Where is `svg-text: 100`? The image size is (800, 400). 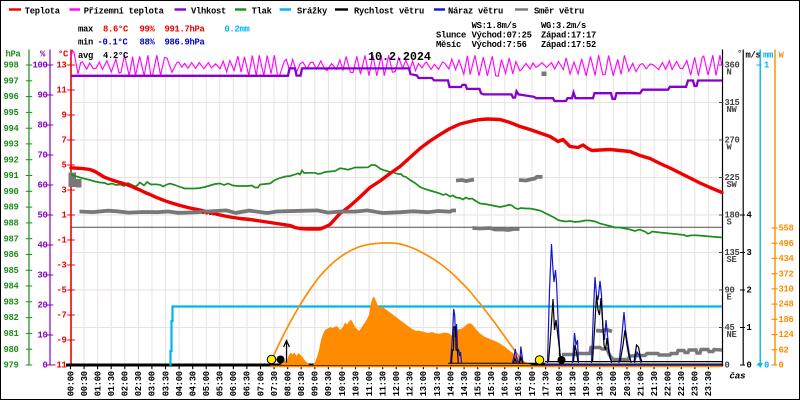 svg-text: 100 is located at coordinates (40, 66).